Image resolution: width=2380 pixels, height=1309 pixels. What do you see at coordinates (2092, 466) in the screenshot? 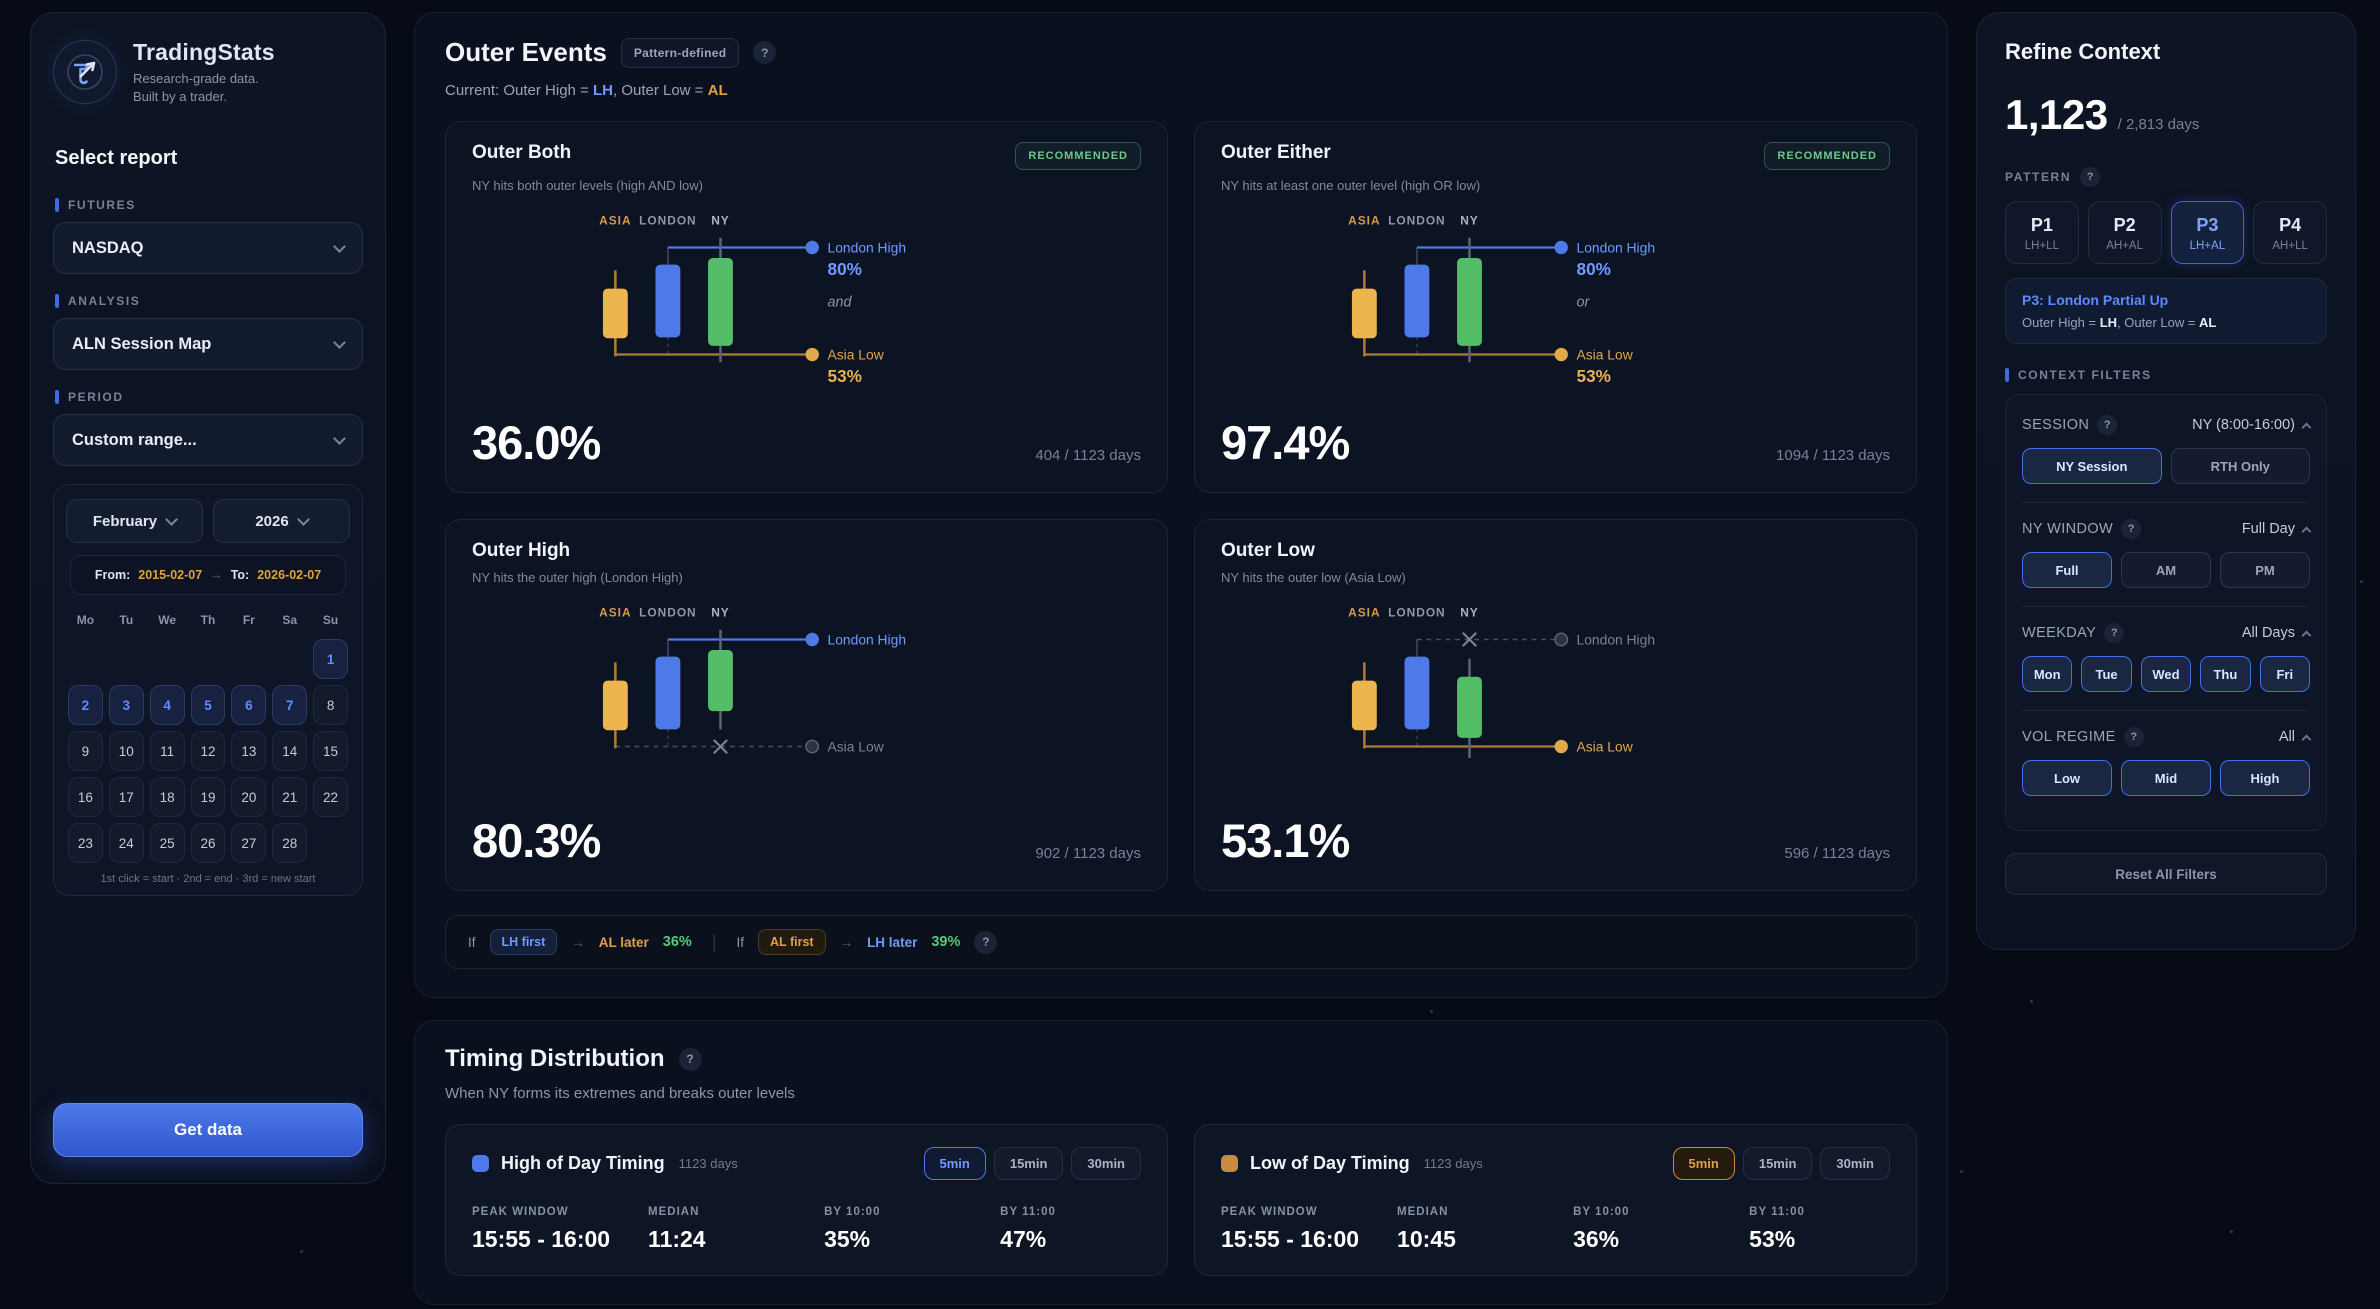
I see `filter-option-ny-session: NY Session` at bounding box center [2092, 466].